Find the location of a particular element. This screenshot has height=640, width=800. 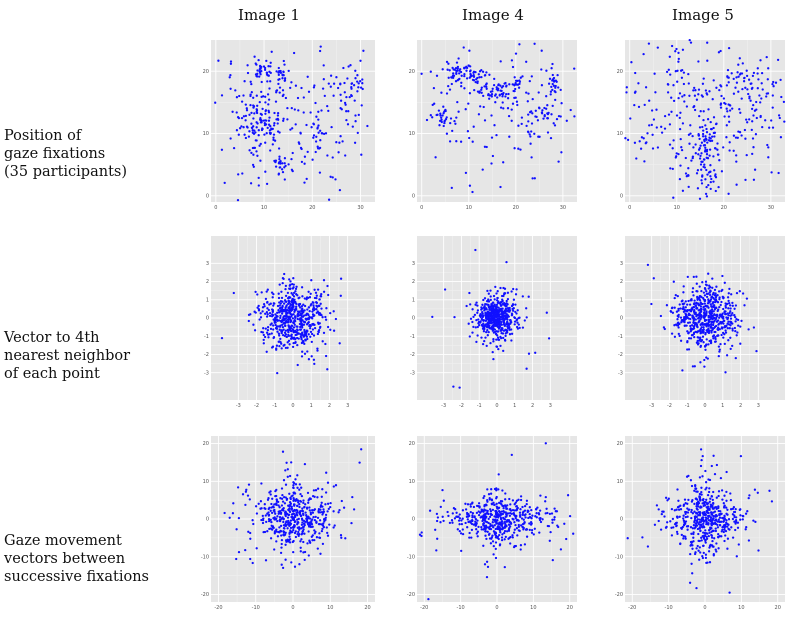

y-tick-label: -2 is located at coordinates (412, 355).